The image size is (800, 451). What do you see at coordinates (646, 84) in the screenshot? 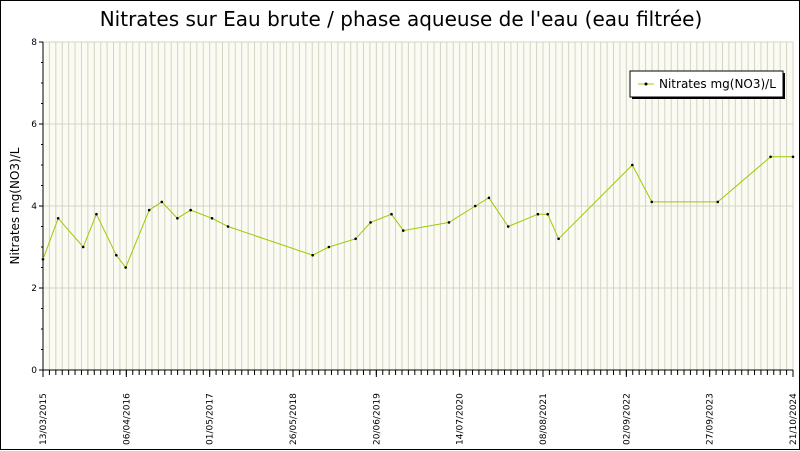
I see `legend-marker-swatch` at bounding box center [646, 84].